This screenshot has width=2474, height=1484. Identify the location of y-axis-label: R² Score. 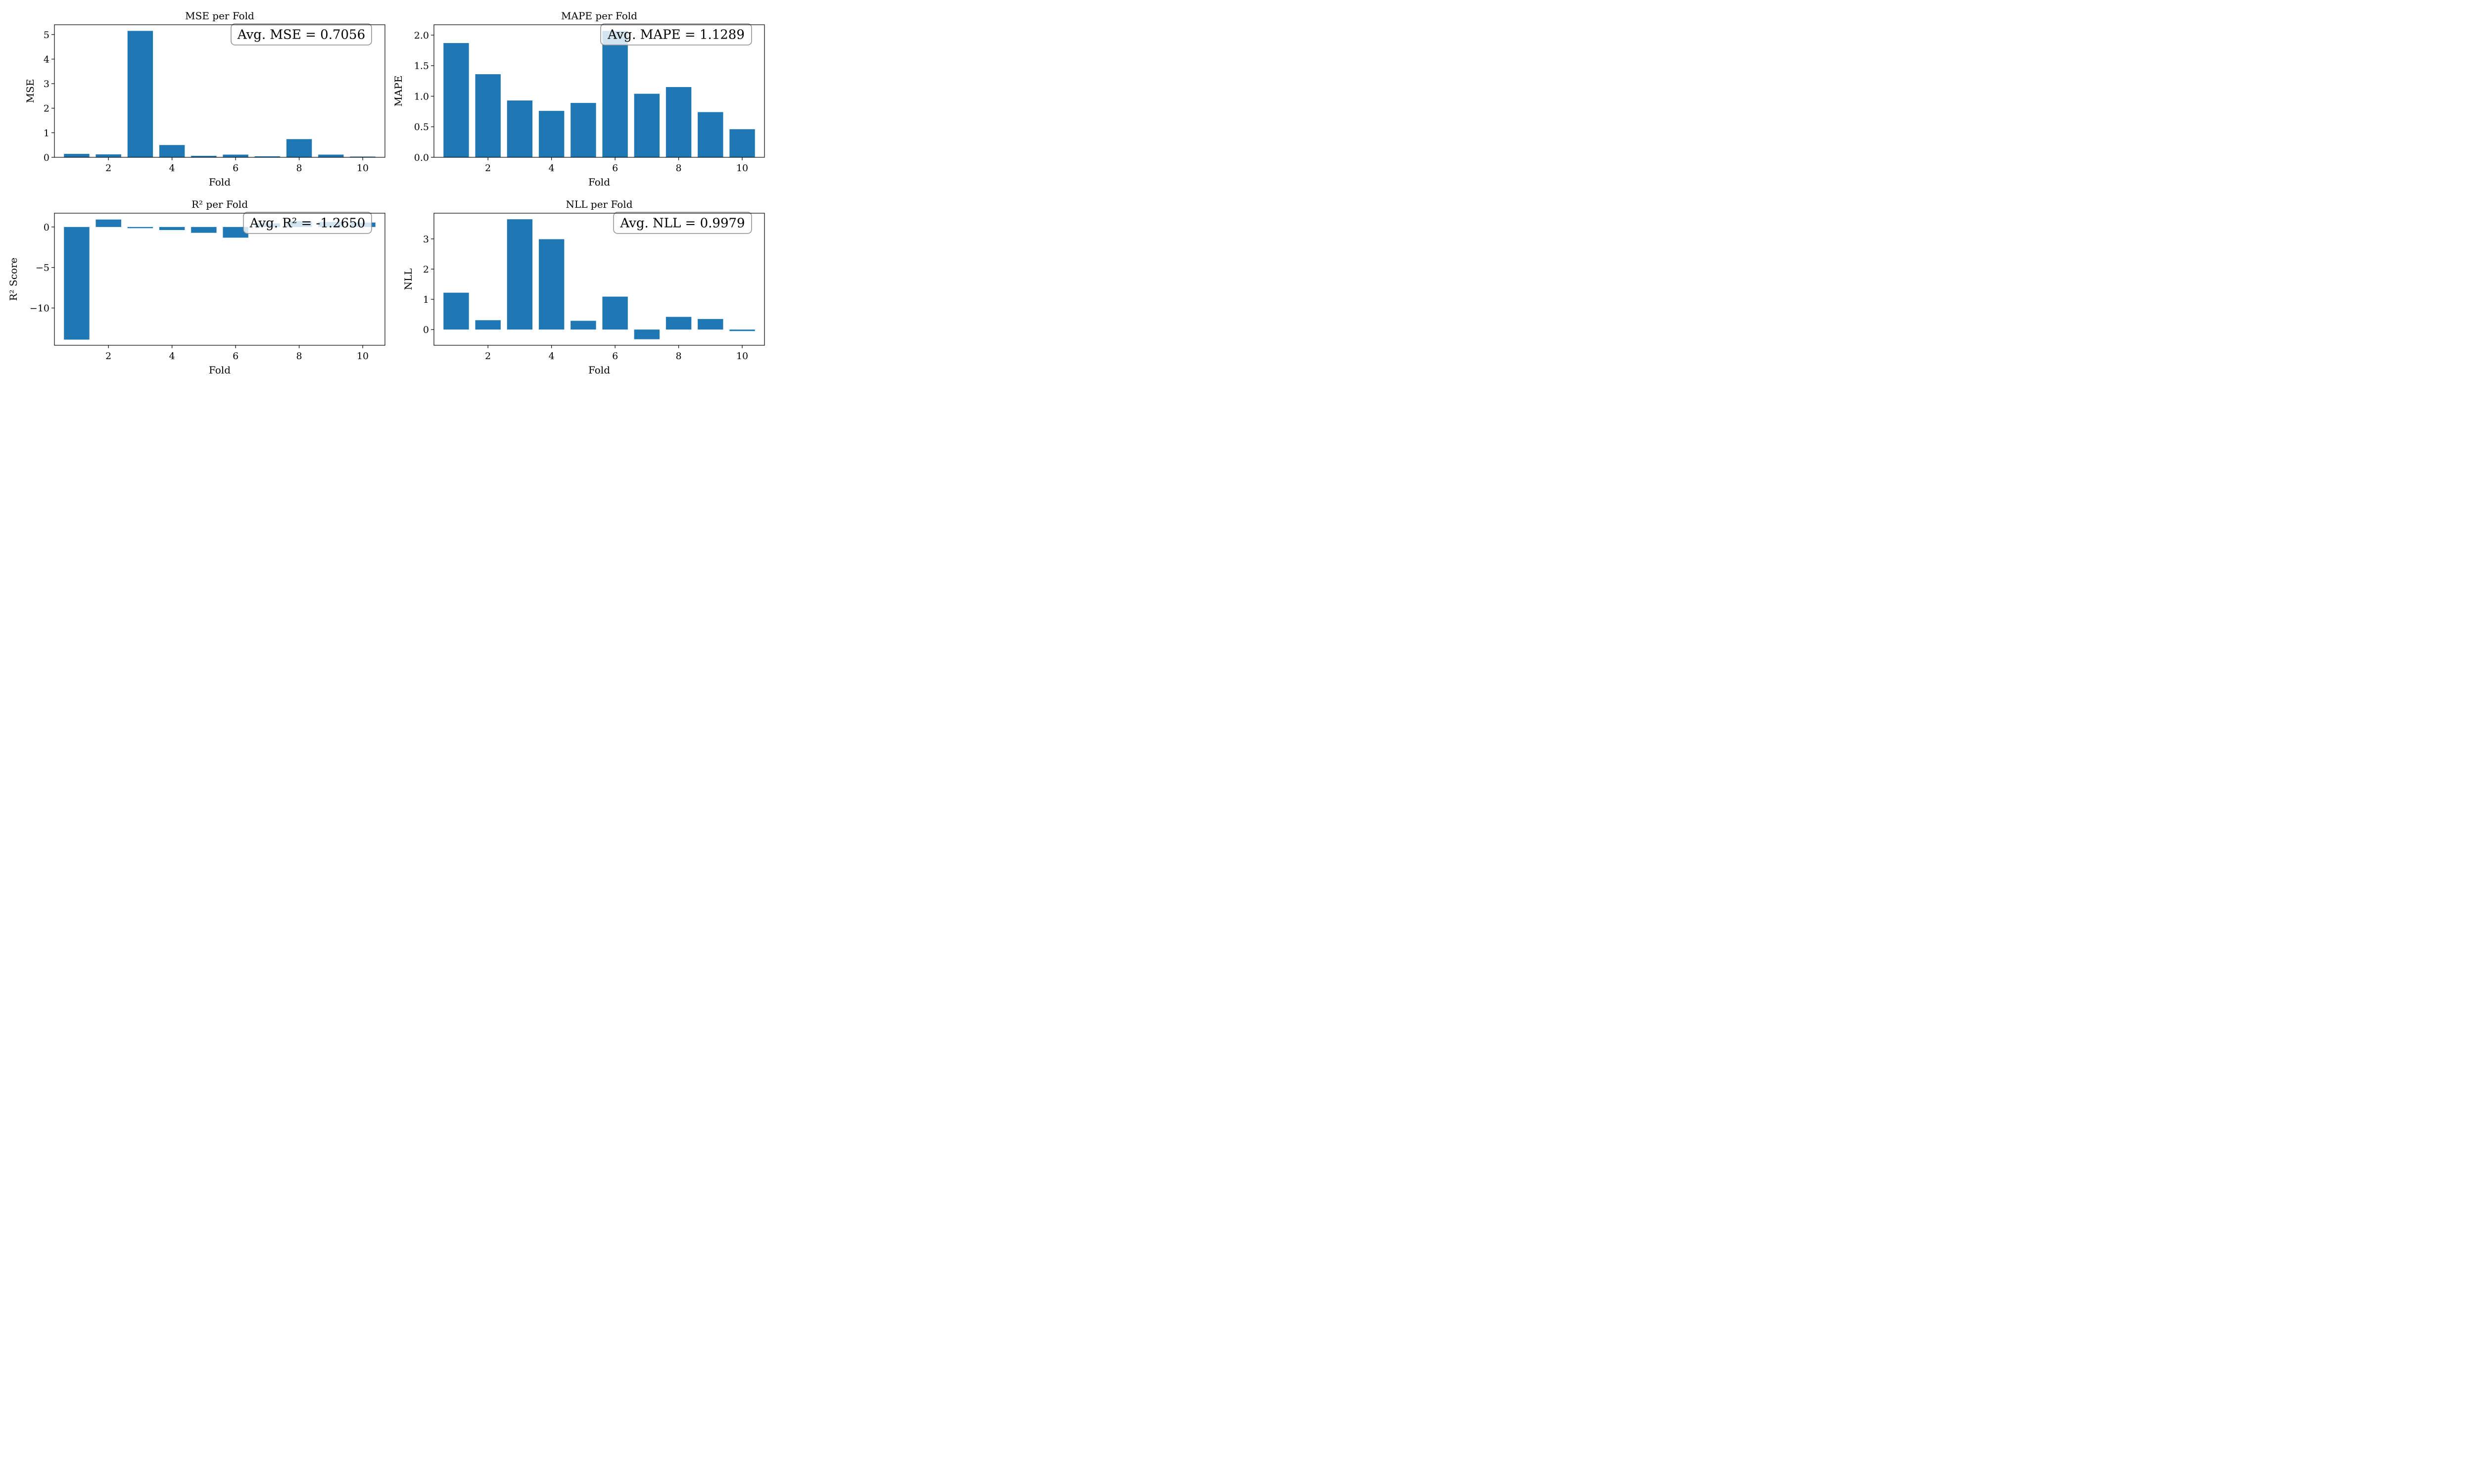
(13, 279).